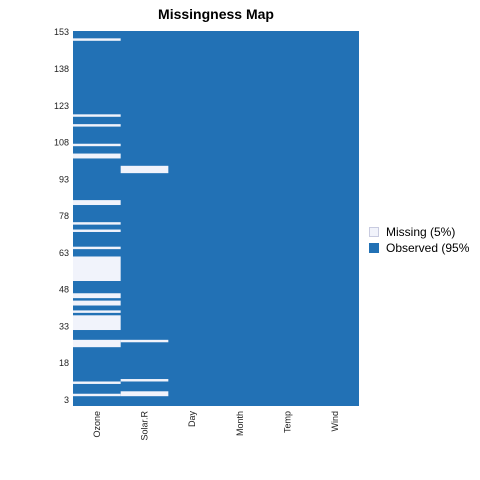 This screenshot has height=480, width=480. What do you see at coordinates (288, 422) in the screenshot?
I see `x-tick-label-temp: Temp` at bounding box center [288, 422].